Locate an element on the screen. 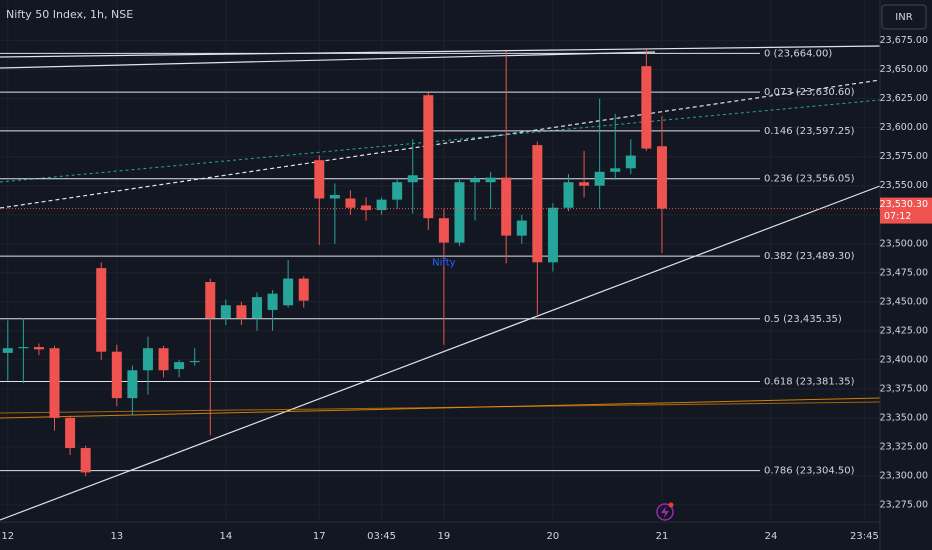 The width and height of the screenshot is (932, 550). fib-label: 0 (23,664.00) is located at coordinates (798, 53).